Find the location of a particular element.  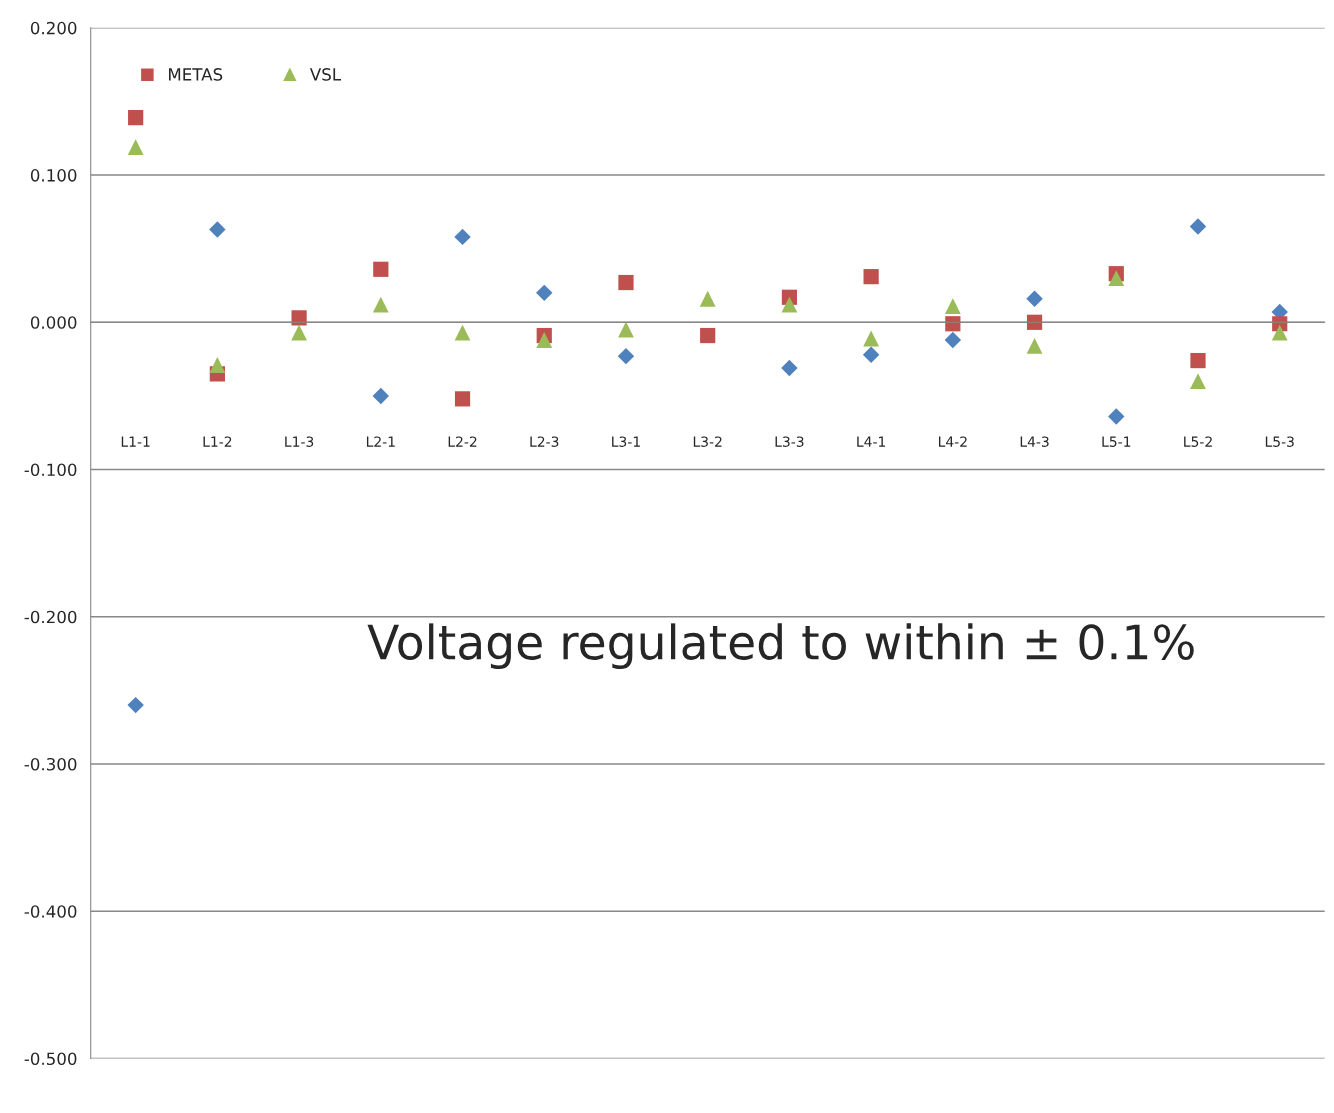

y-tick-label: 0.200 is located at coordinates (53, 28).